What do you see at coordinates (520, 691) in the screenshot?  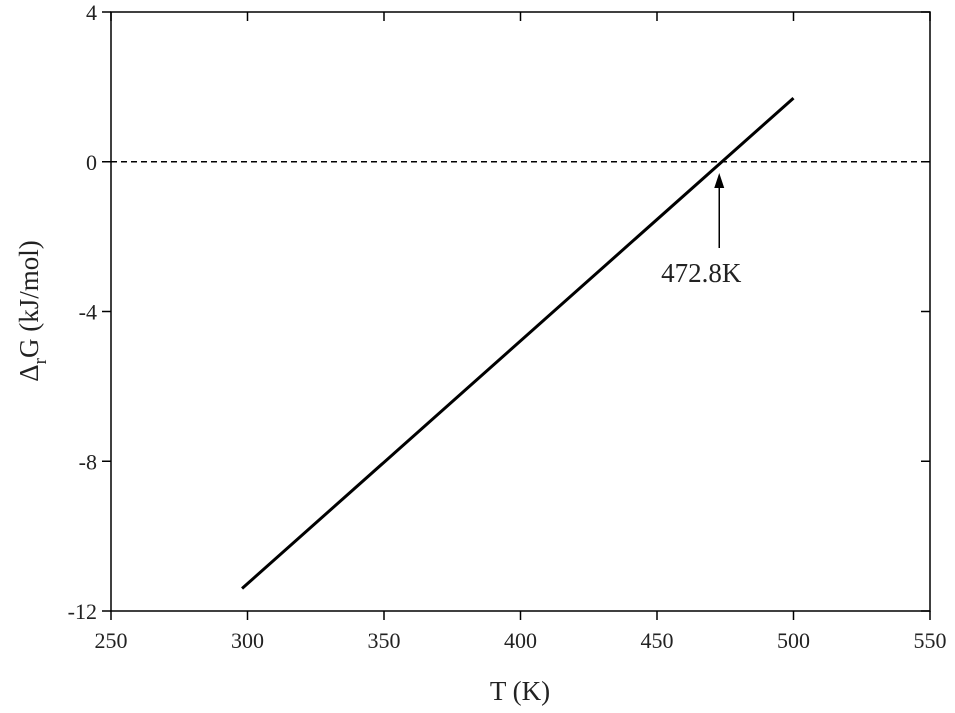 I see `x-axis-label: T (K)` at bounding box center [520, 691].